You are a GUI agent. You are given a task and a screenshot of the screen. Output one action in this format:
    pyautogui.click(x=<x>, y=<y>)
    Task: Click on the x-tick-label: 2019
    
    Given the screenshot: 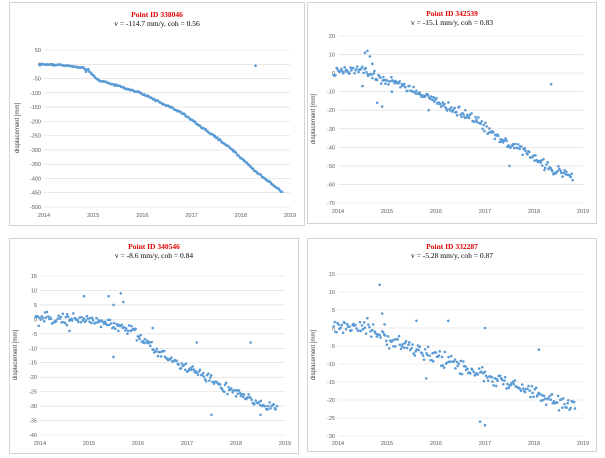 What is the action you would take?
    pyautogui.click(x=583, y=212)
    